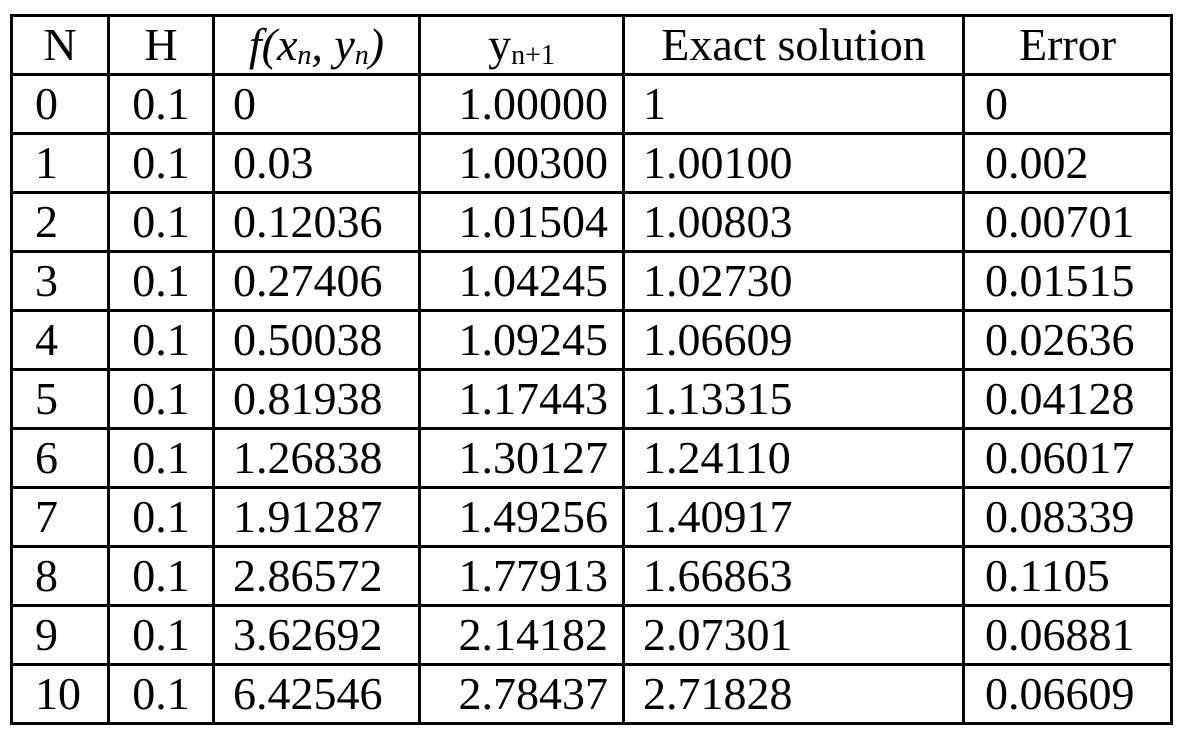 The height and width of the screenshot is (738, 1186). Describe the element at coordinates (60, 517) in the screenshot. I see `cell-n: 7` at that location.